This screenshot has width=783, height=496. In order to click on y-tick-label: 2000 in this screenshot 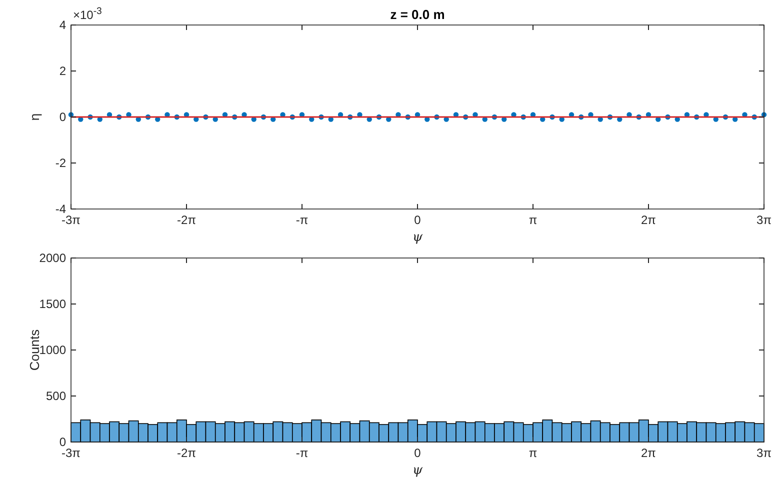, I will do `click(52, 258)`.